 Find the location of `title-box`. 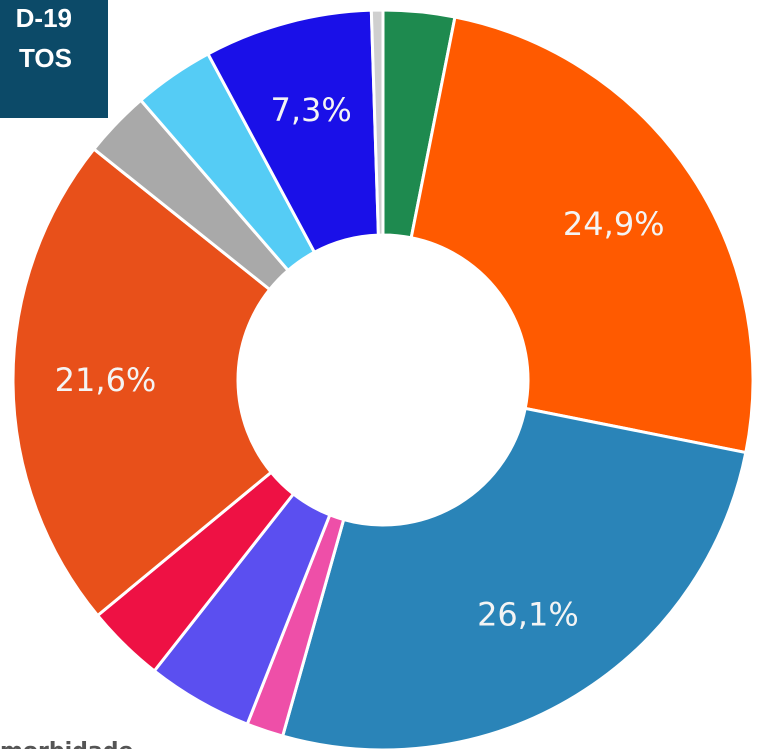

title-box is located at coordinates (54, 59).